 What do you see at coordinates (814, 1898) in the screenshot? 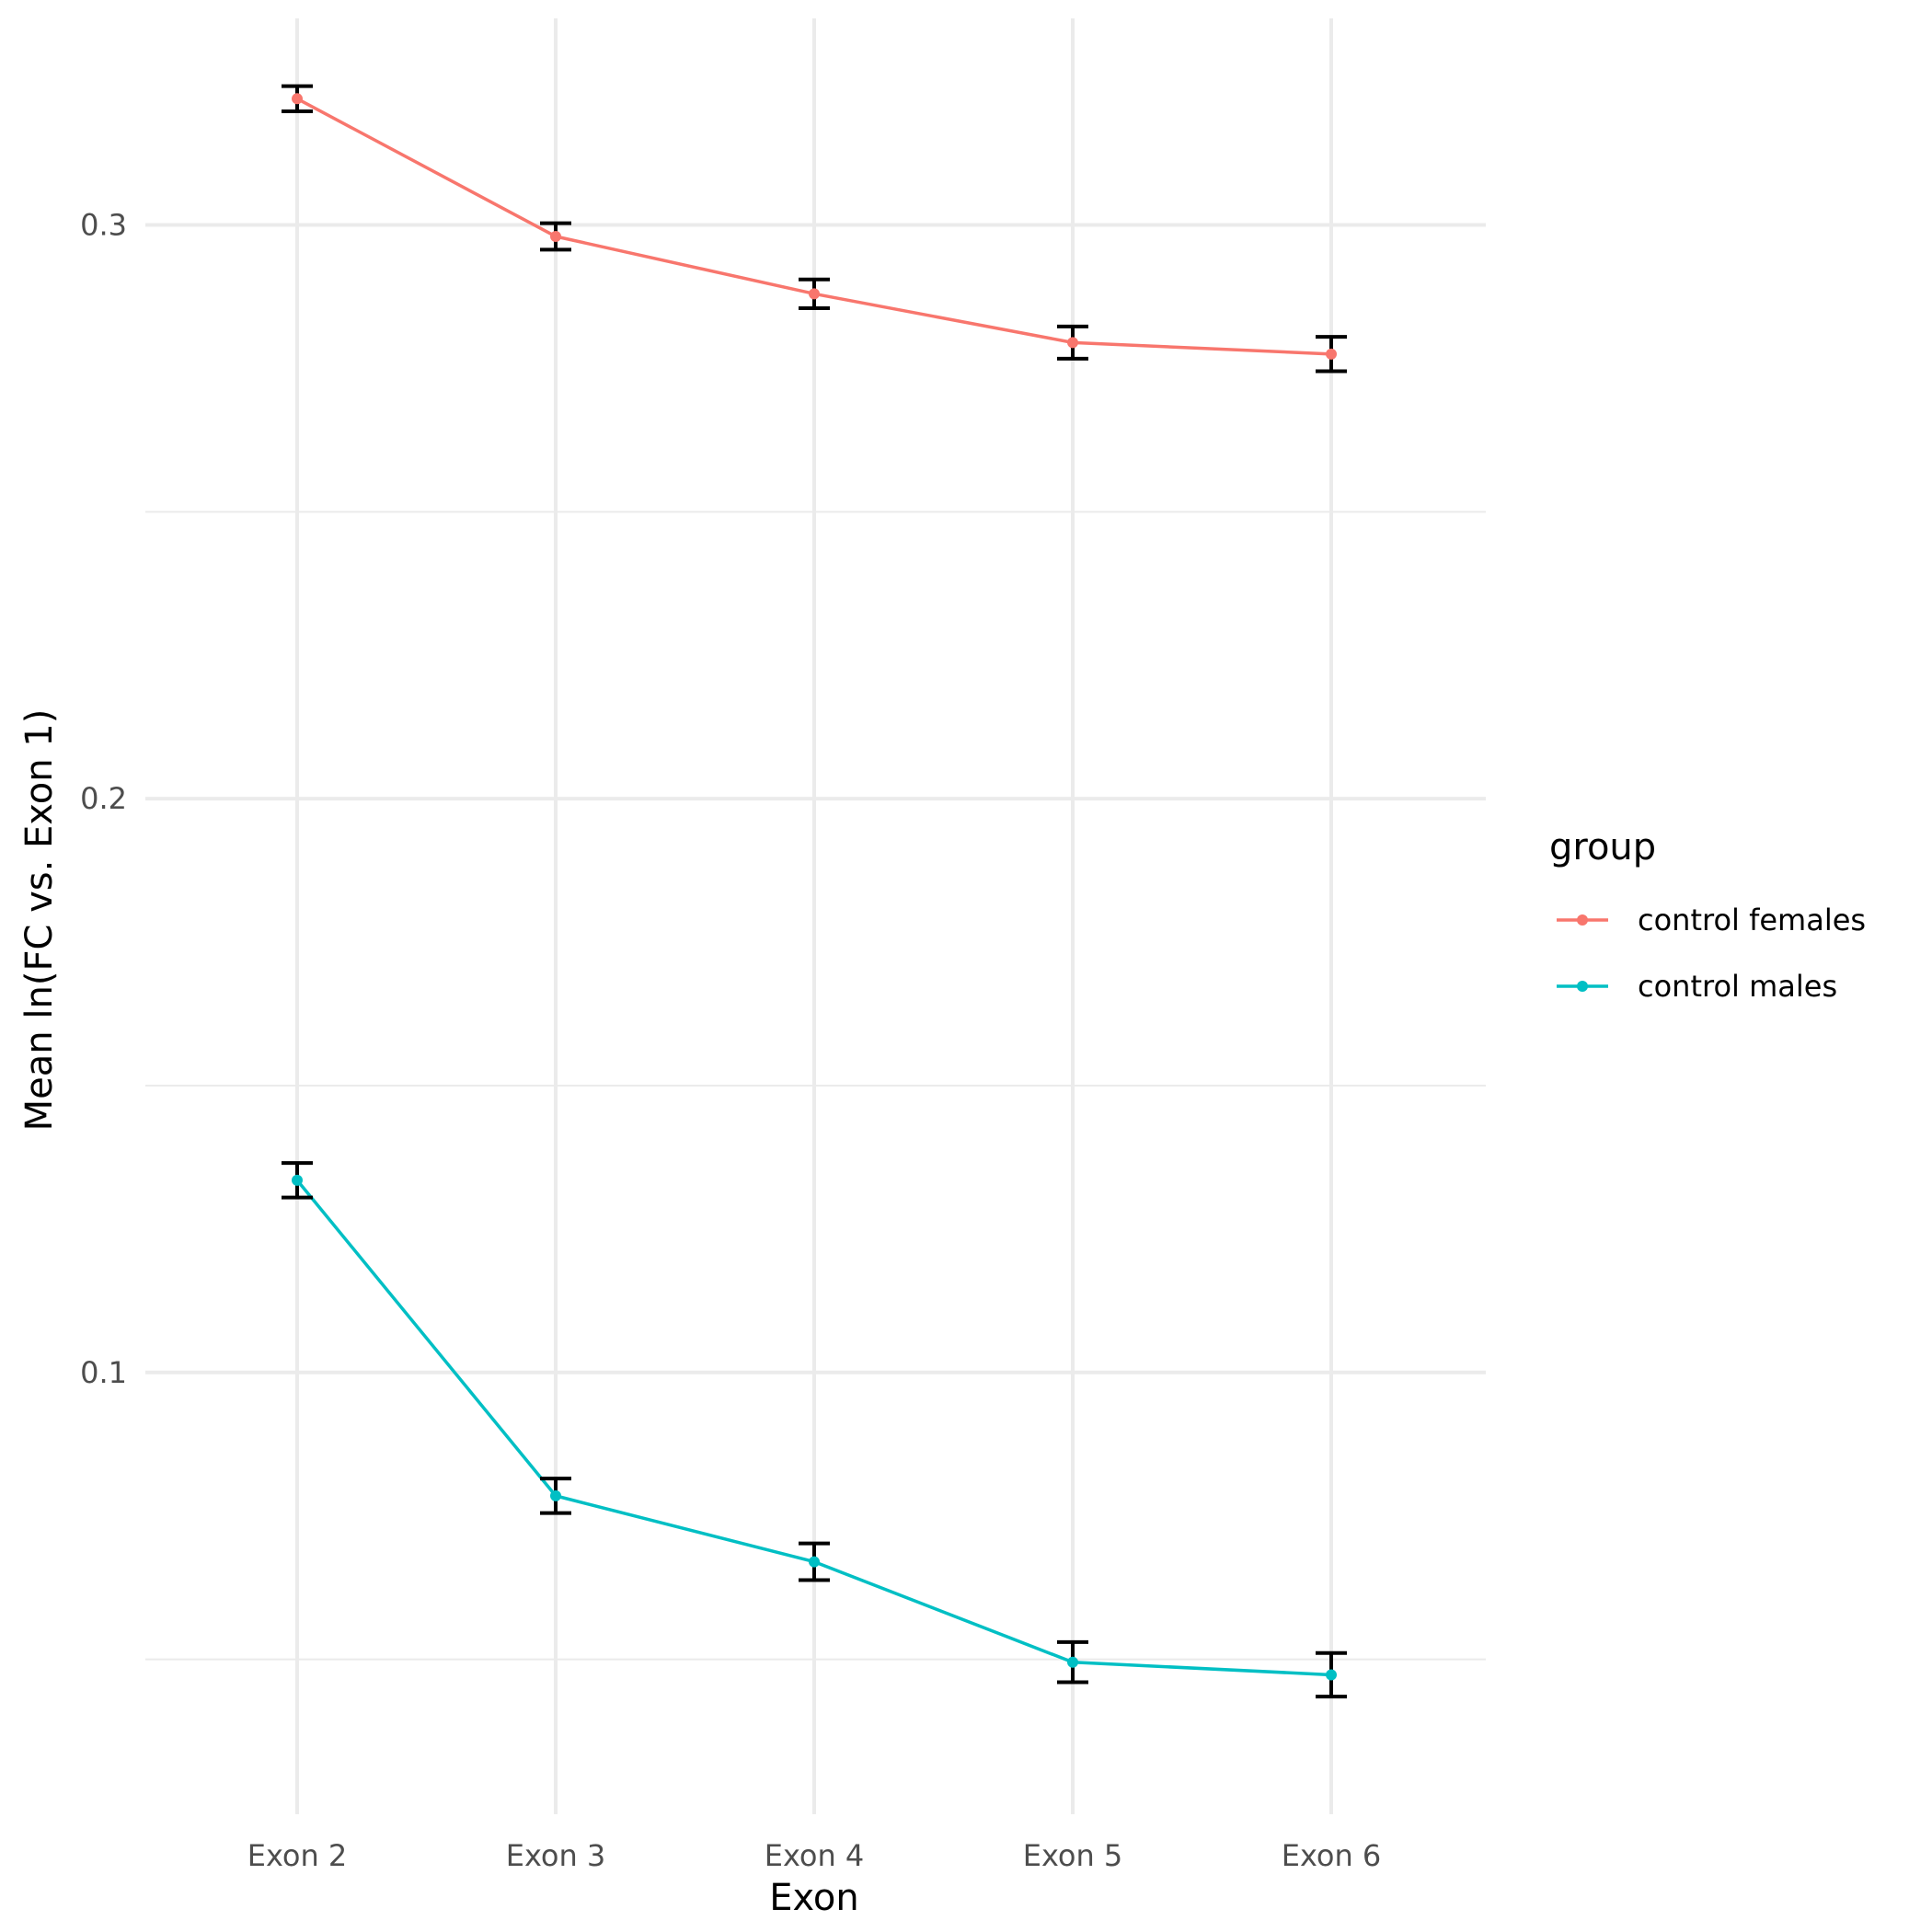
I see `x-axis-title: Exon` at bounding box center [814, 1898].